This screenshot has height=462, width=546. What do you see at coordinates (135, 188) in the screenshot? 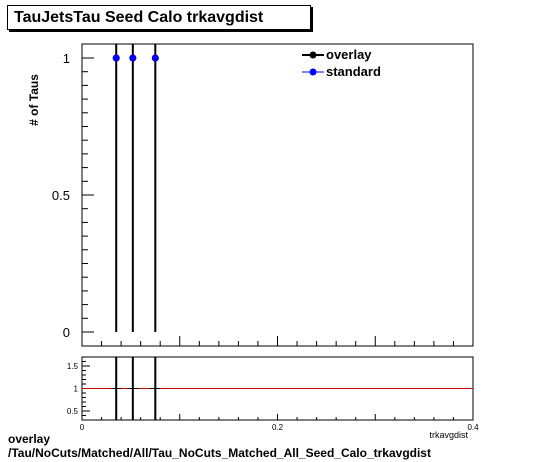
I see `main-data` at bounding box center [135, 188].